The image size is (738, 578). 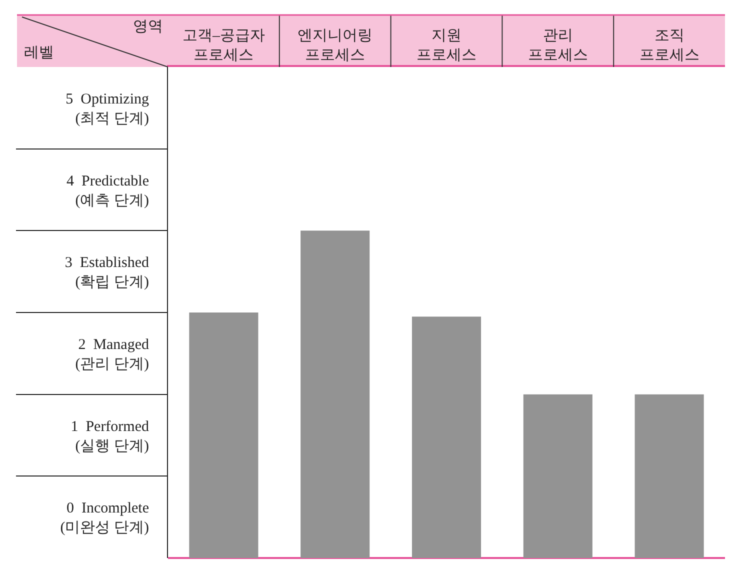 I want to click on x-tick-label: 조직 프로세스, so click(x=669, y=46).